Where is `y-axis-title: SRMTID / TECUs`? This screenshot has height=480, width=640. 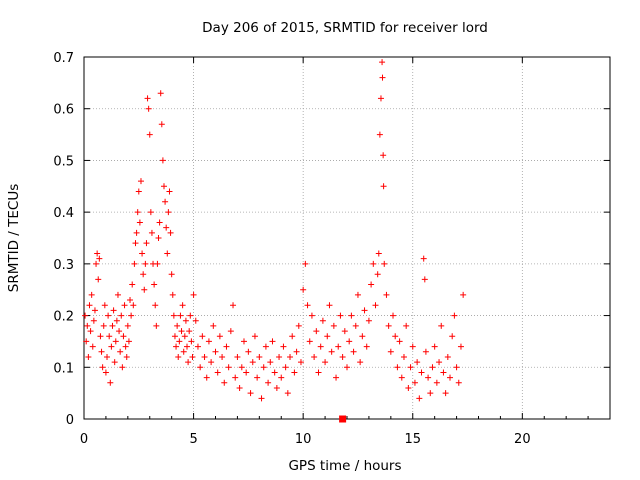 y-axis-title: SRMTID / TECUs is located at coordinates (14, 238).